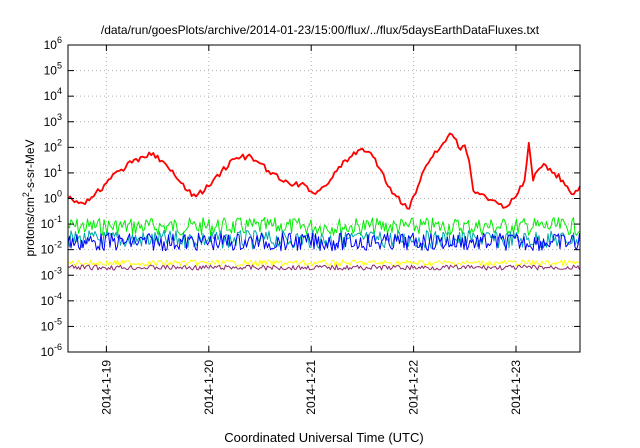 The width and height of the screenshot is (640, 448). What do you see at coordinates (106, 387) in the screenshot?
I see `x-tick-label: 2014-1-19` at bounding box center [106, 387].